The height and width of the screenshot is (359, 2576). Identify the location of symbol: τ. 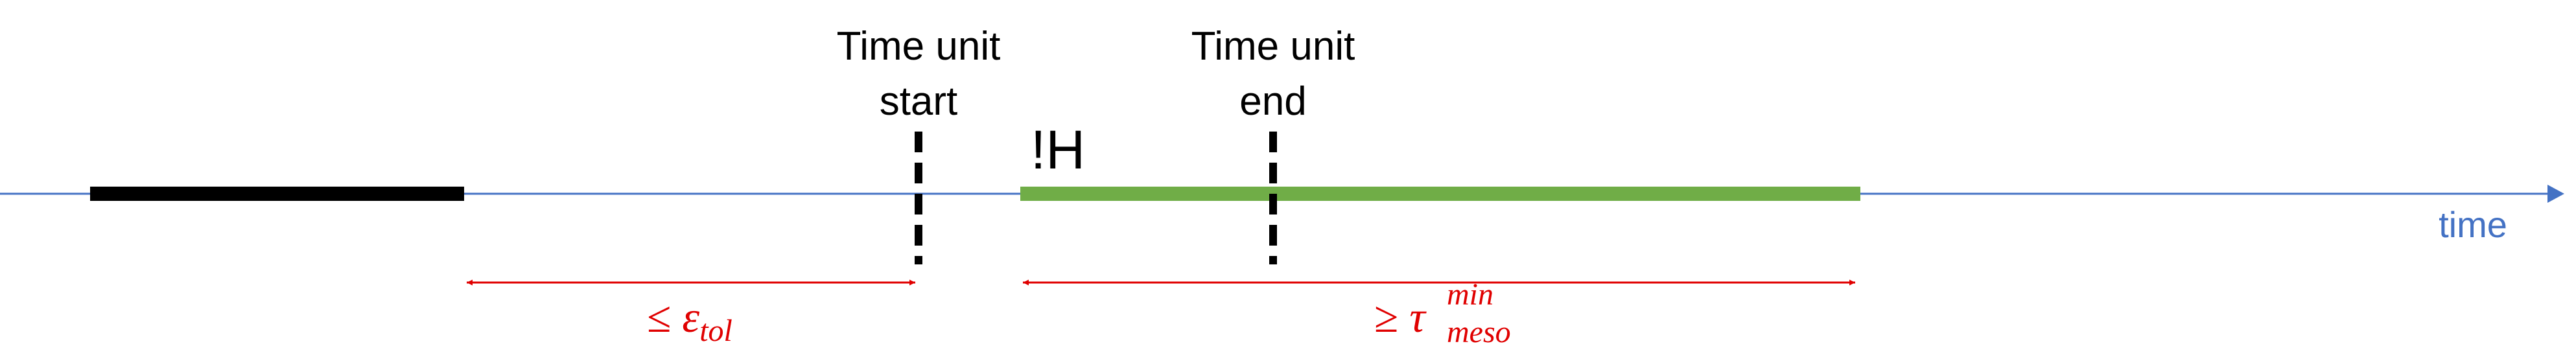
(1418, 317).